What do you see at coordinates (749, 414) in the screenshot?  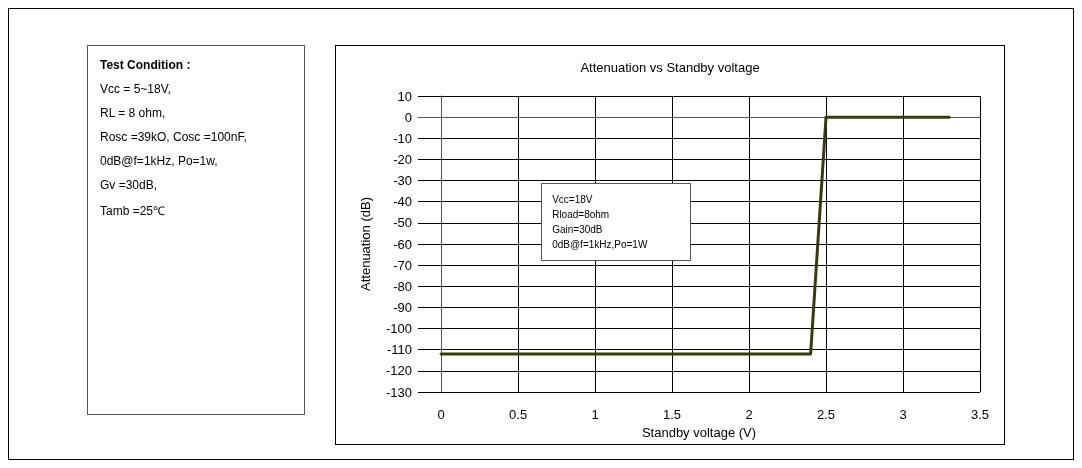 I see `x-tick-label: 2` at bounding box center [749, 414].